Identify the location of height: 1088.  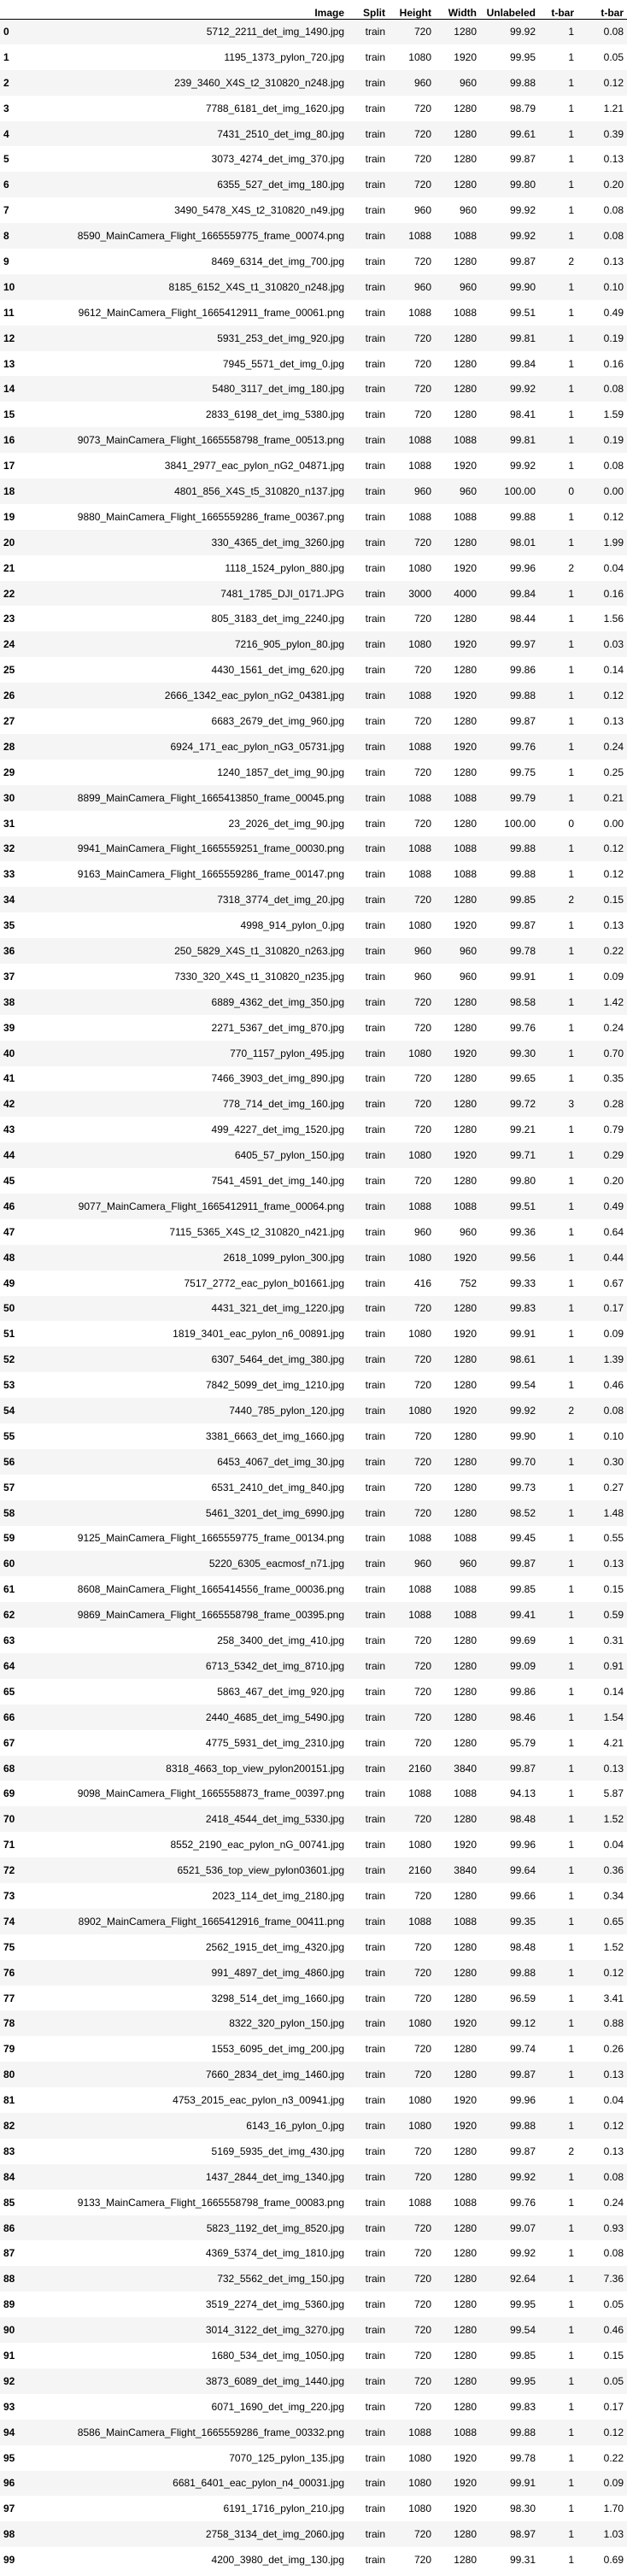
(419, 2202).